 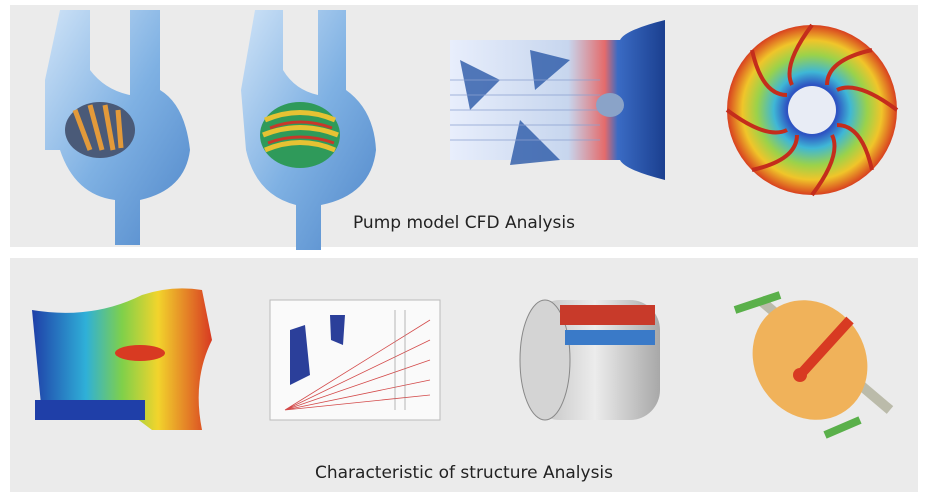 I want to click on disk-assembly, so click(x=813, y=365).